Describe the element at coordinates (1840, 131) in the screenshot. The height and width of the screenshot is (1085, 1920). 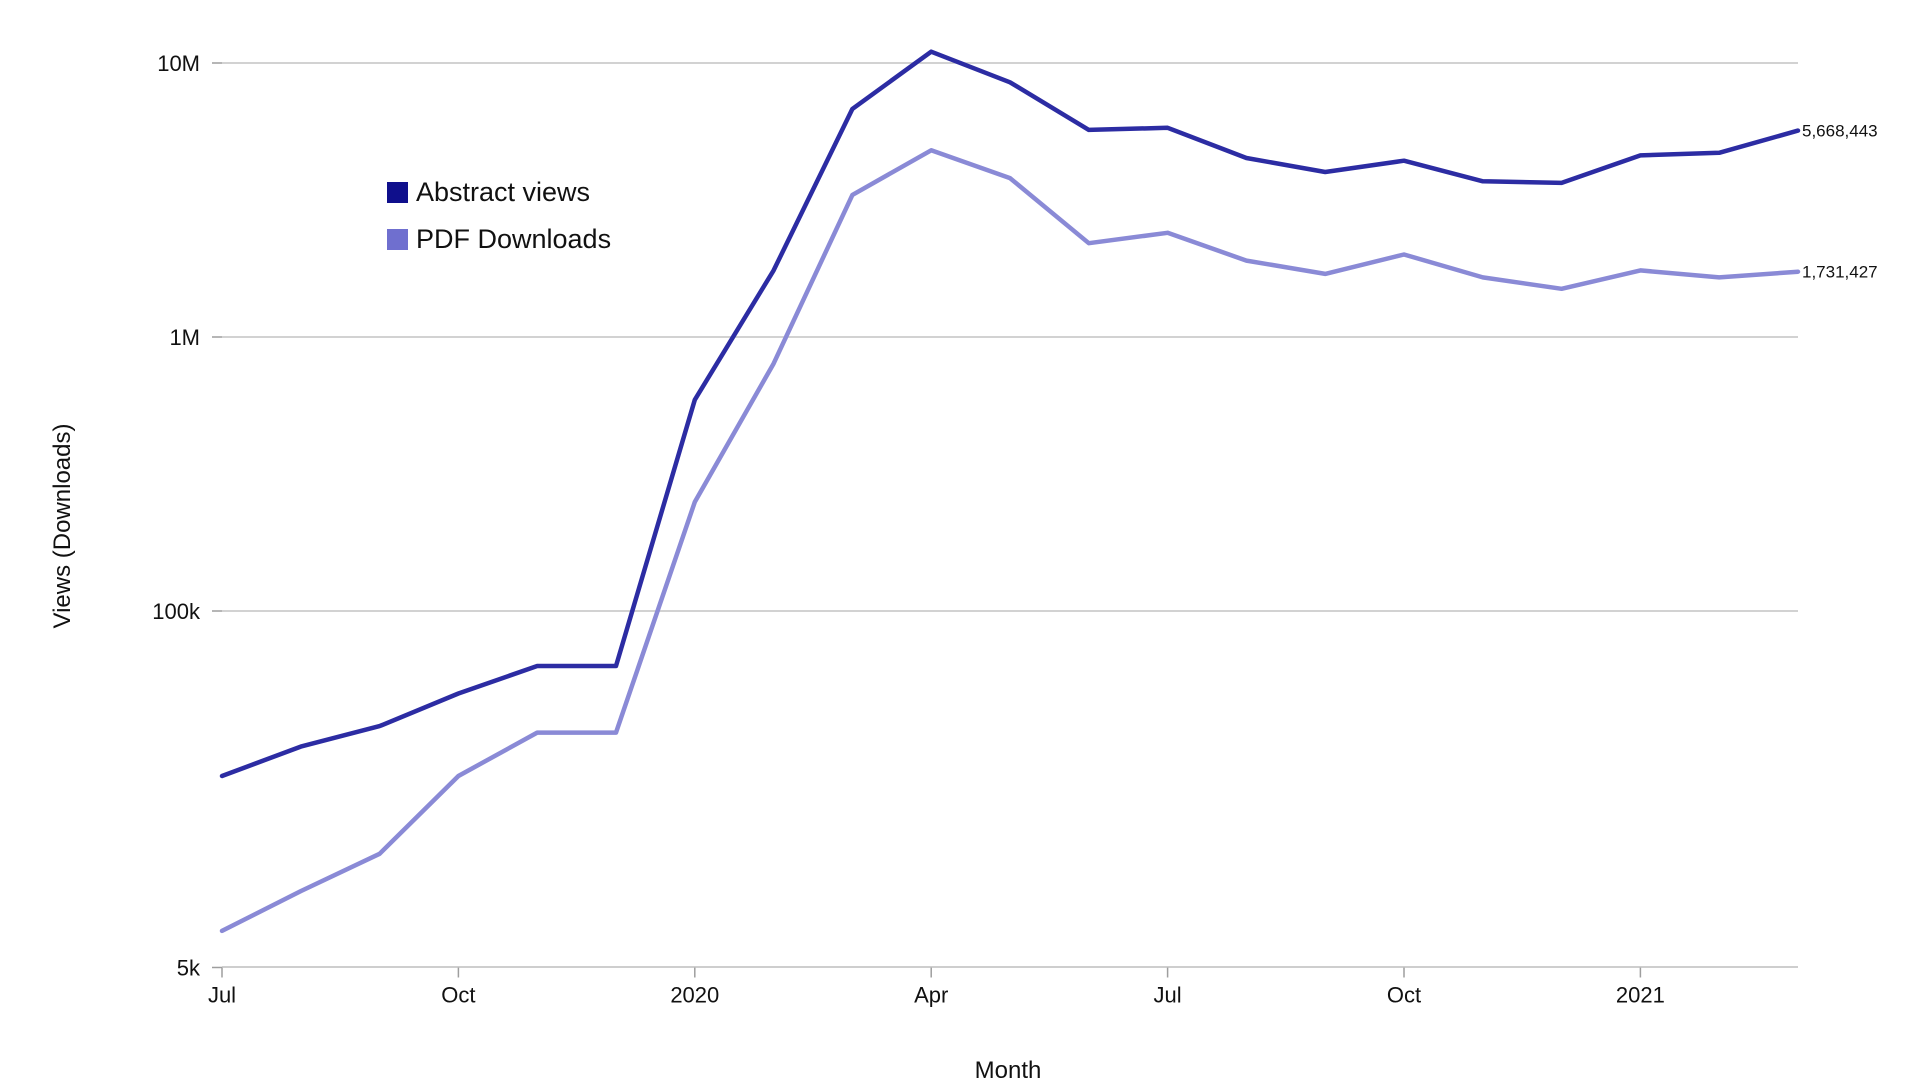
I see `end-label-abstract-views: 5,668,443` at that location.